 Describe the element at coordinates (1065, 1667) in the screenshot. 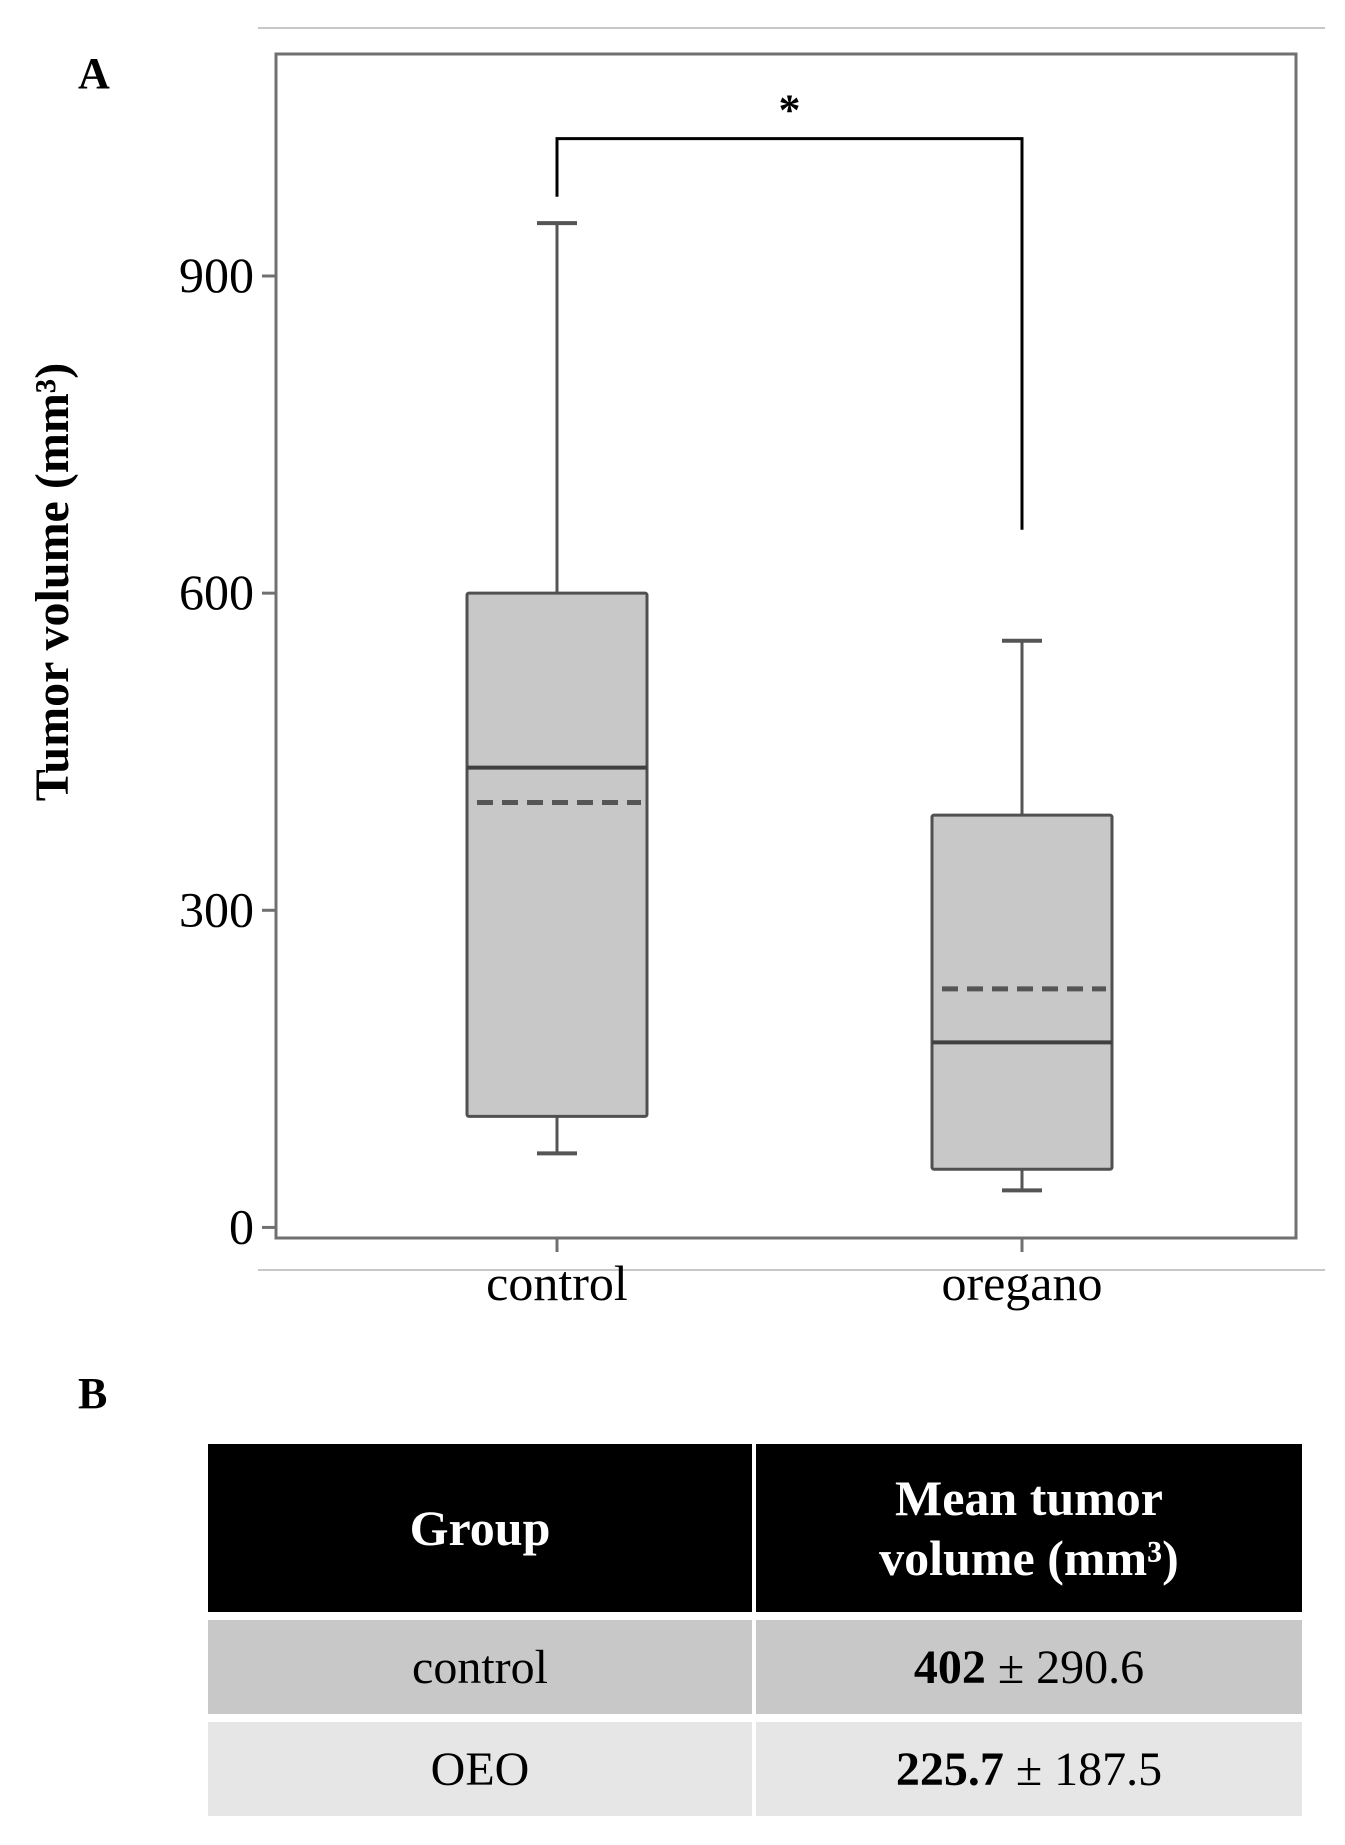

I see `sd-value: ± 290.6` at that location.